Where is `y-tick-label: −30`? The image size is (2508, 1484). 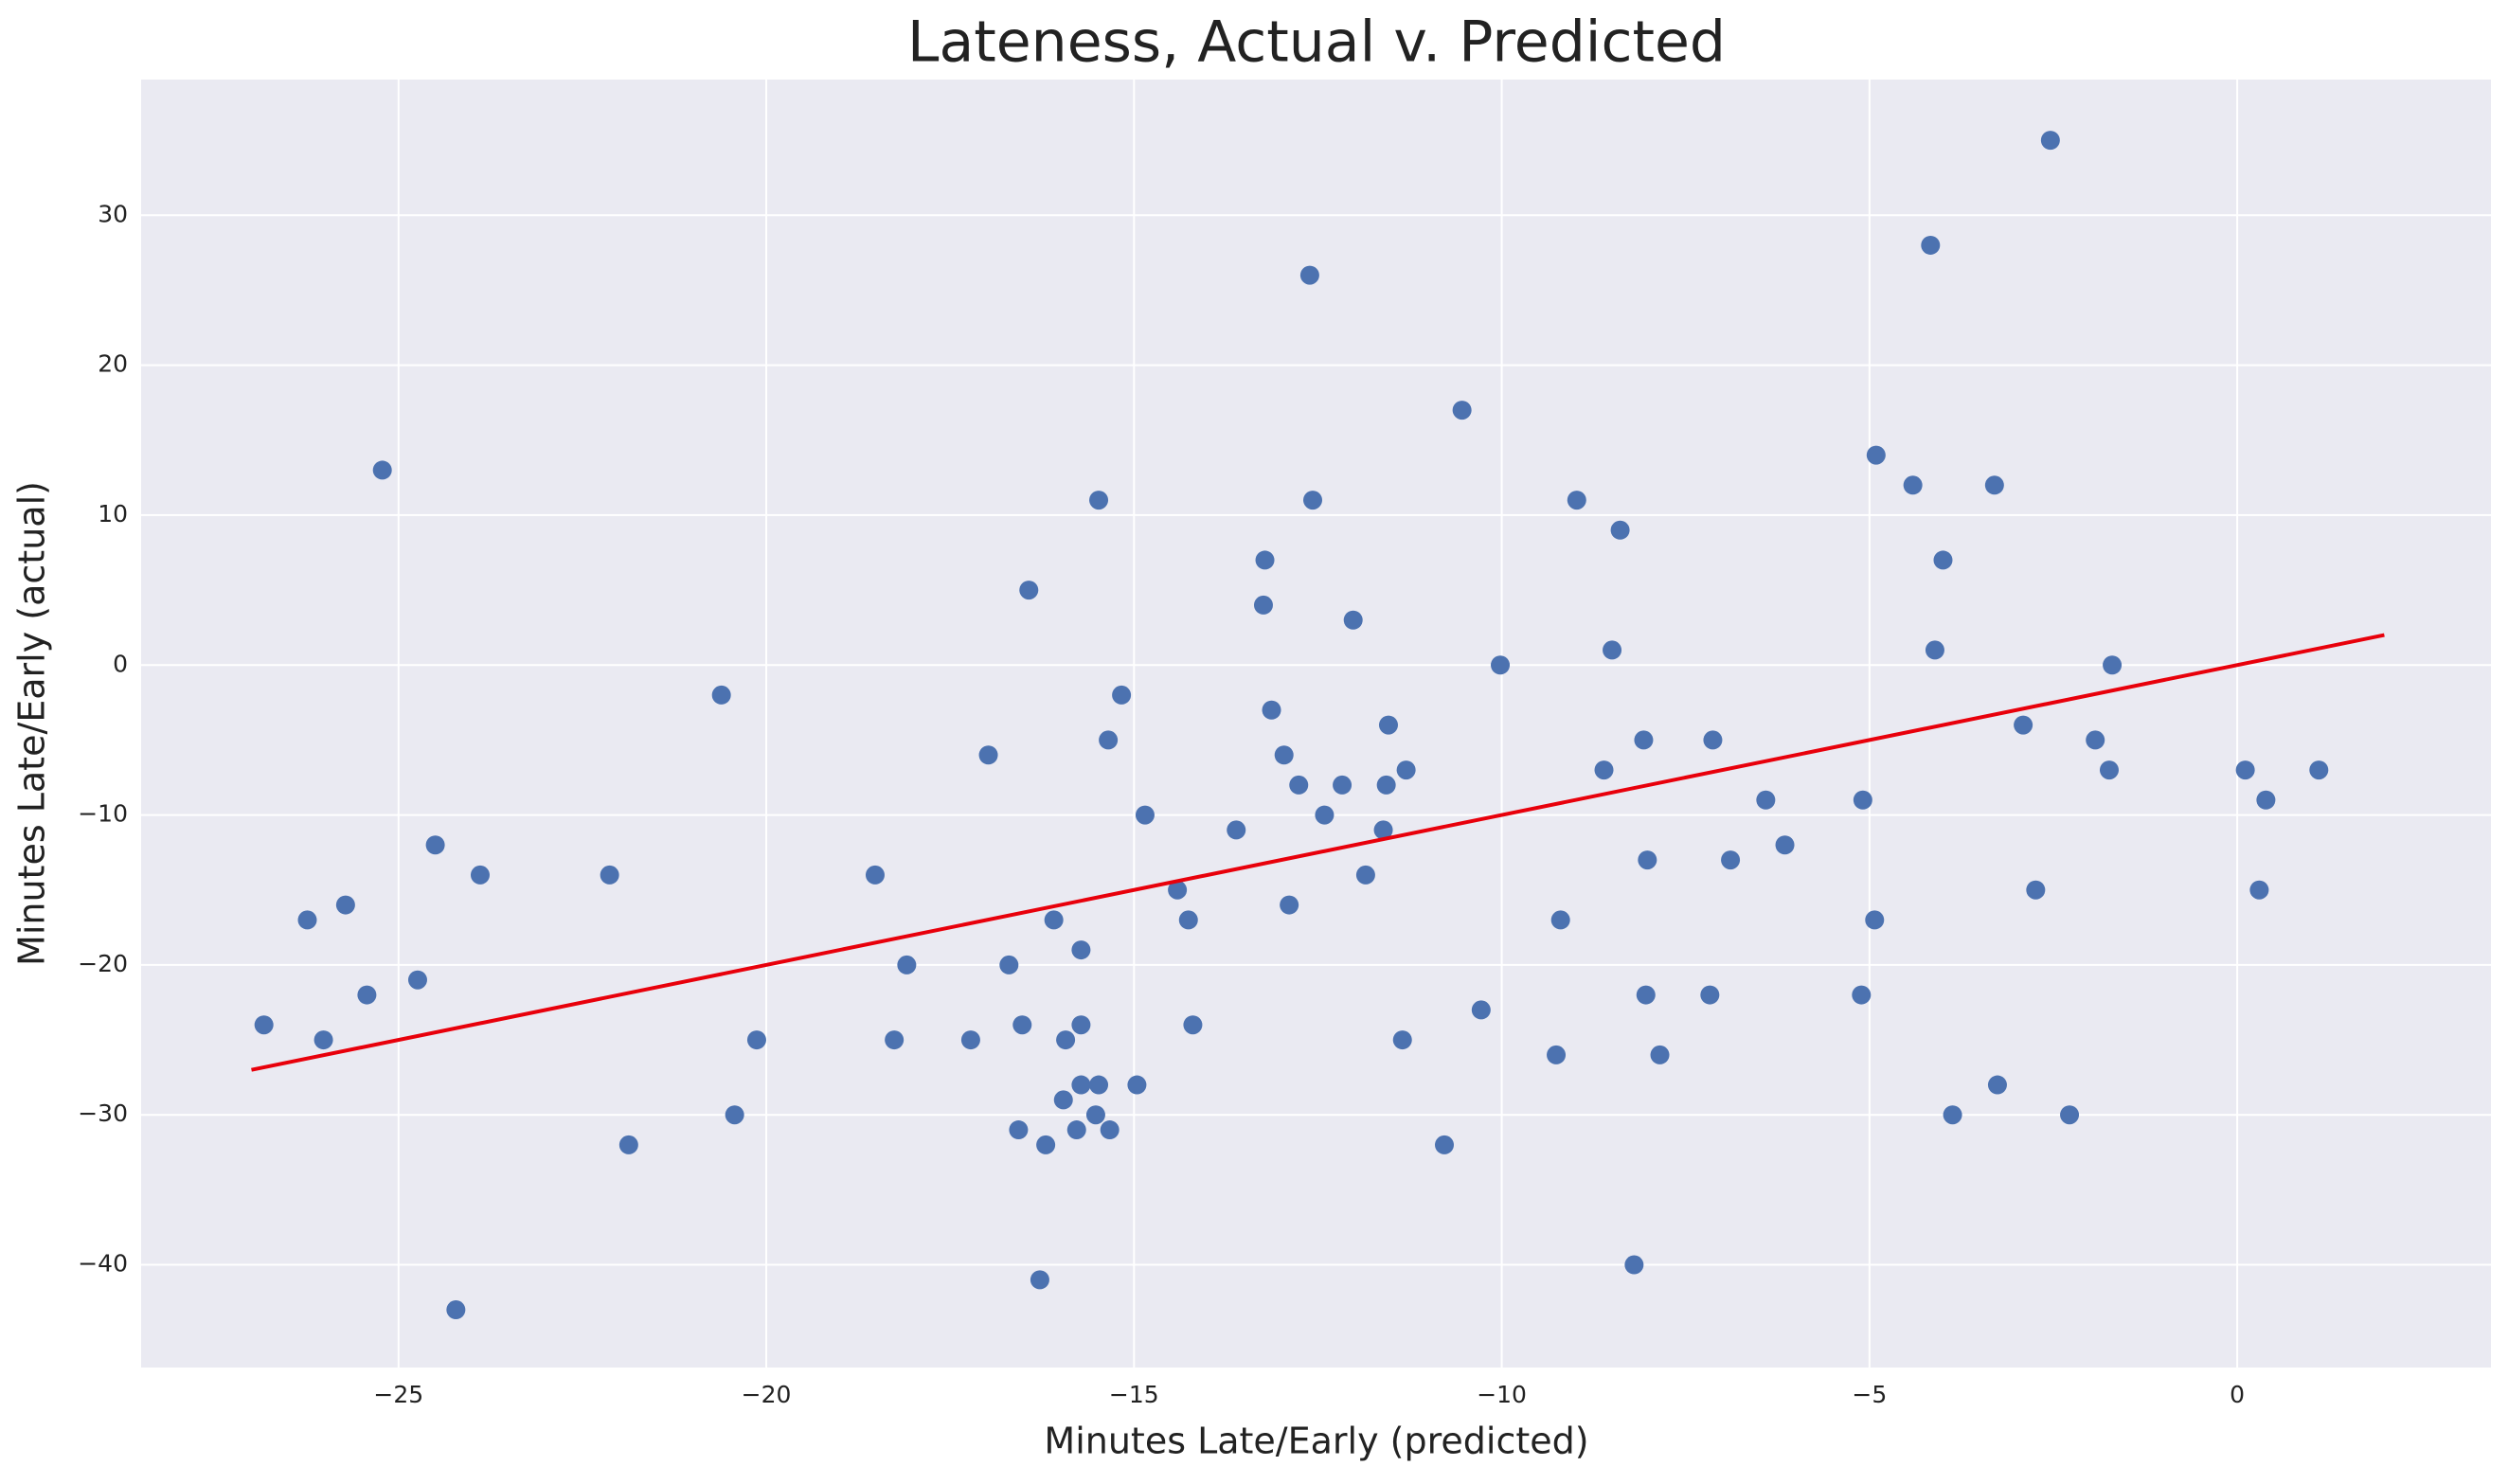 y-tick-label: −30 is located at coordinates (103, 1113).